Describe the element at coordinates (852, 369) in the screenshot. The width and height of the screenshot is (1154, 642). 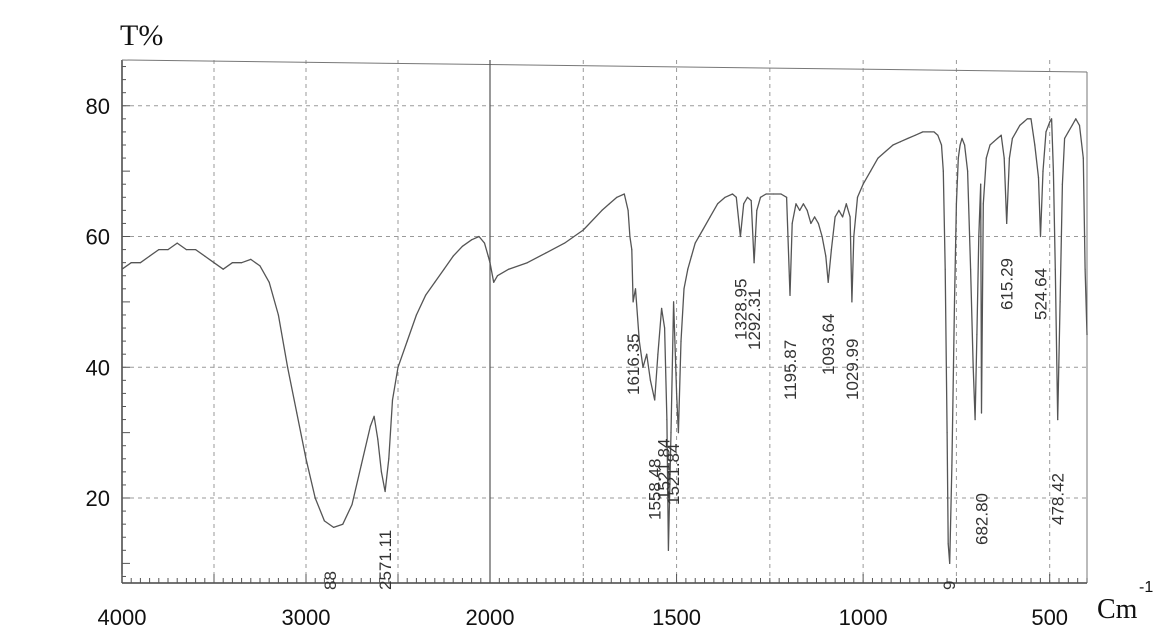
I see `peak-label: 1029.99` at that location.